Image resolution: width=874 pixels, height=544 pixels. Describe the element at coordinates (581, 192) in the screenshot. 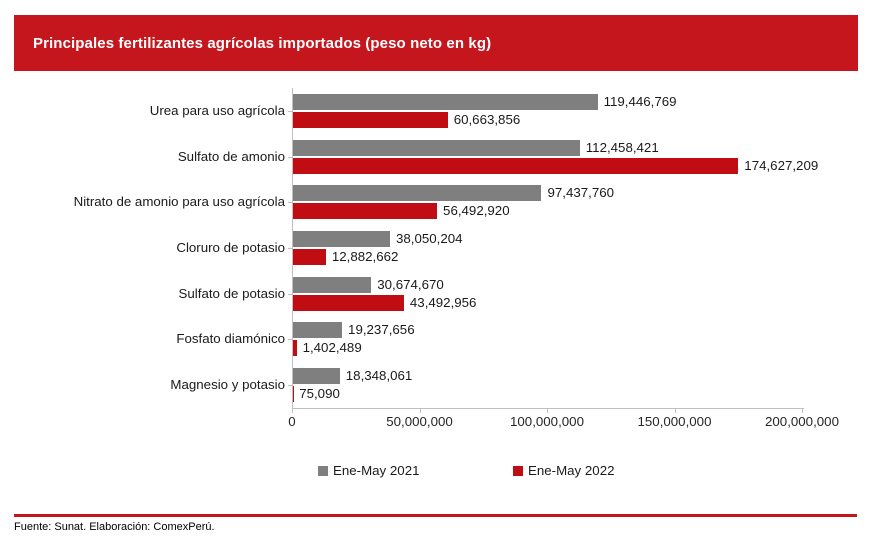

I see `value-label-ene-may-2021: 97,437,760` at that location.